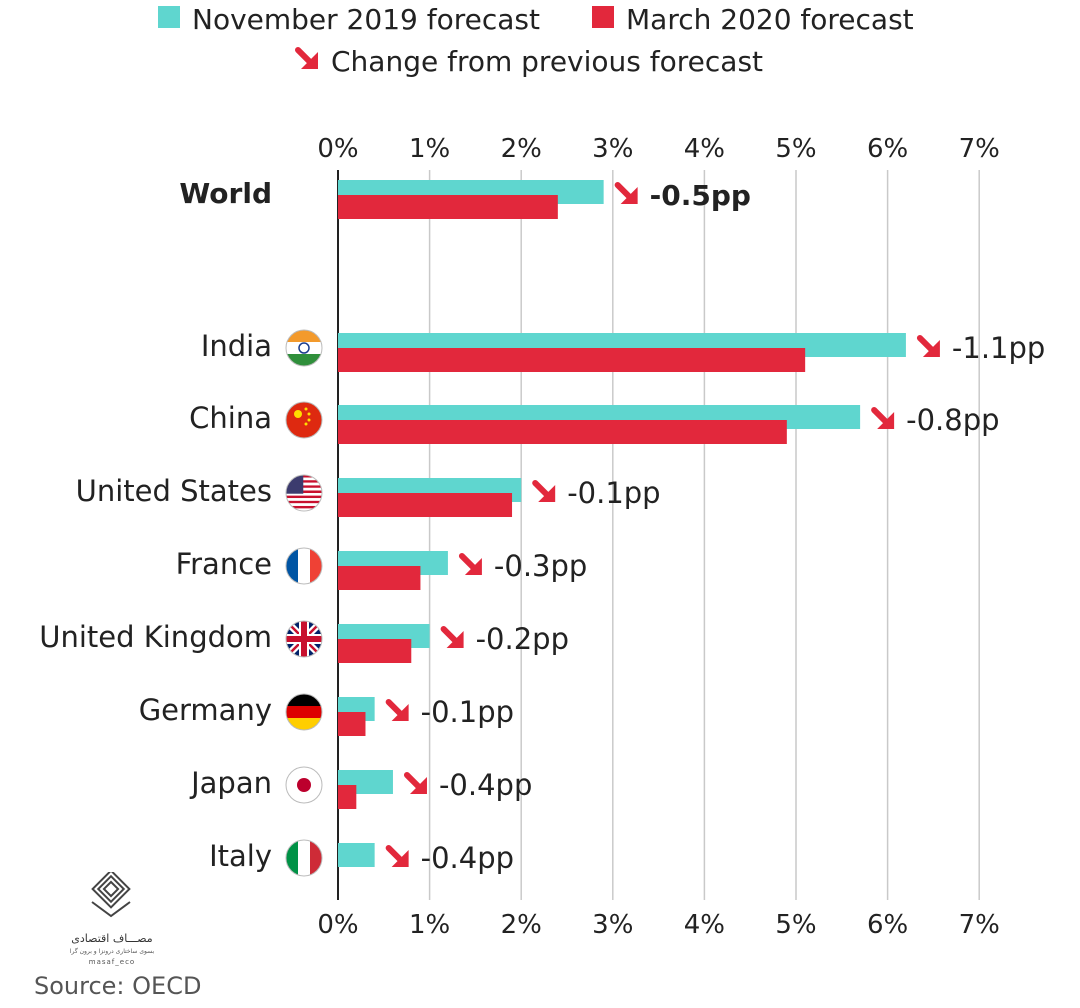  Describe the element at coordinates (887, 149) in the screenshot. I see `x-tick-label-top: 6%` at that location.